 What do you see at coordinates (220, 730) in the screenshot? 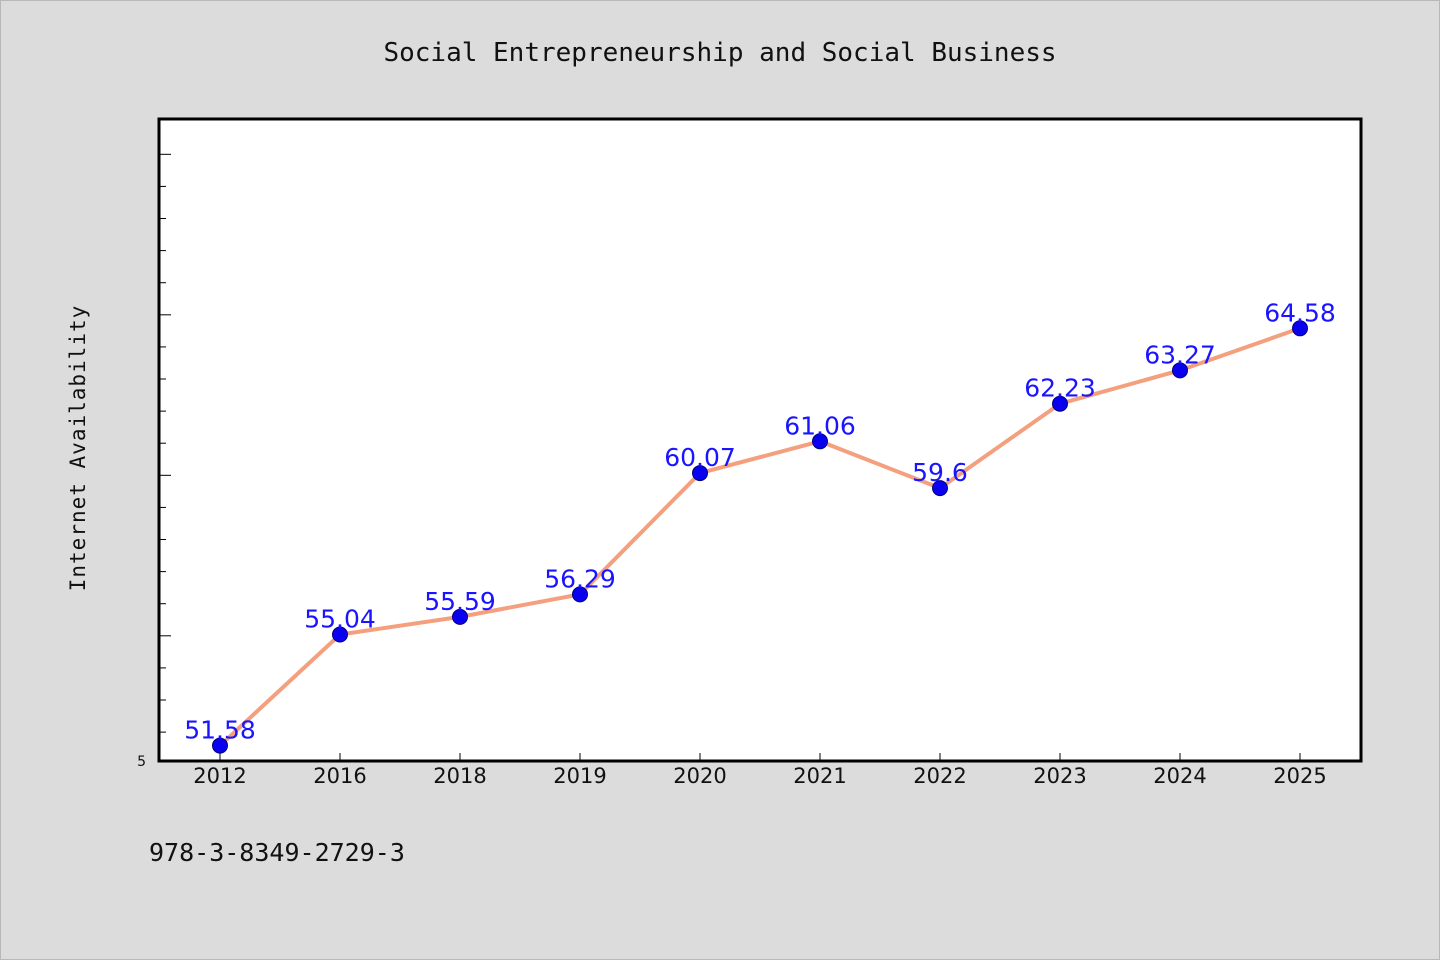
I see `data-label: 51.58` at bounding box center [220, 730].